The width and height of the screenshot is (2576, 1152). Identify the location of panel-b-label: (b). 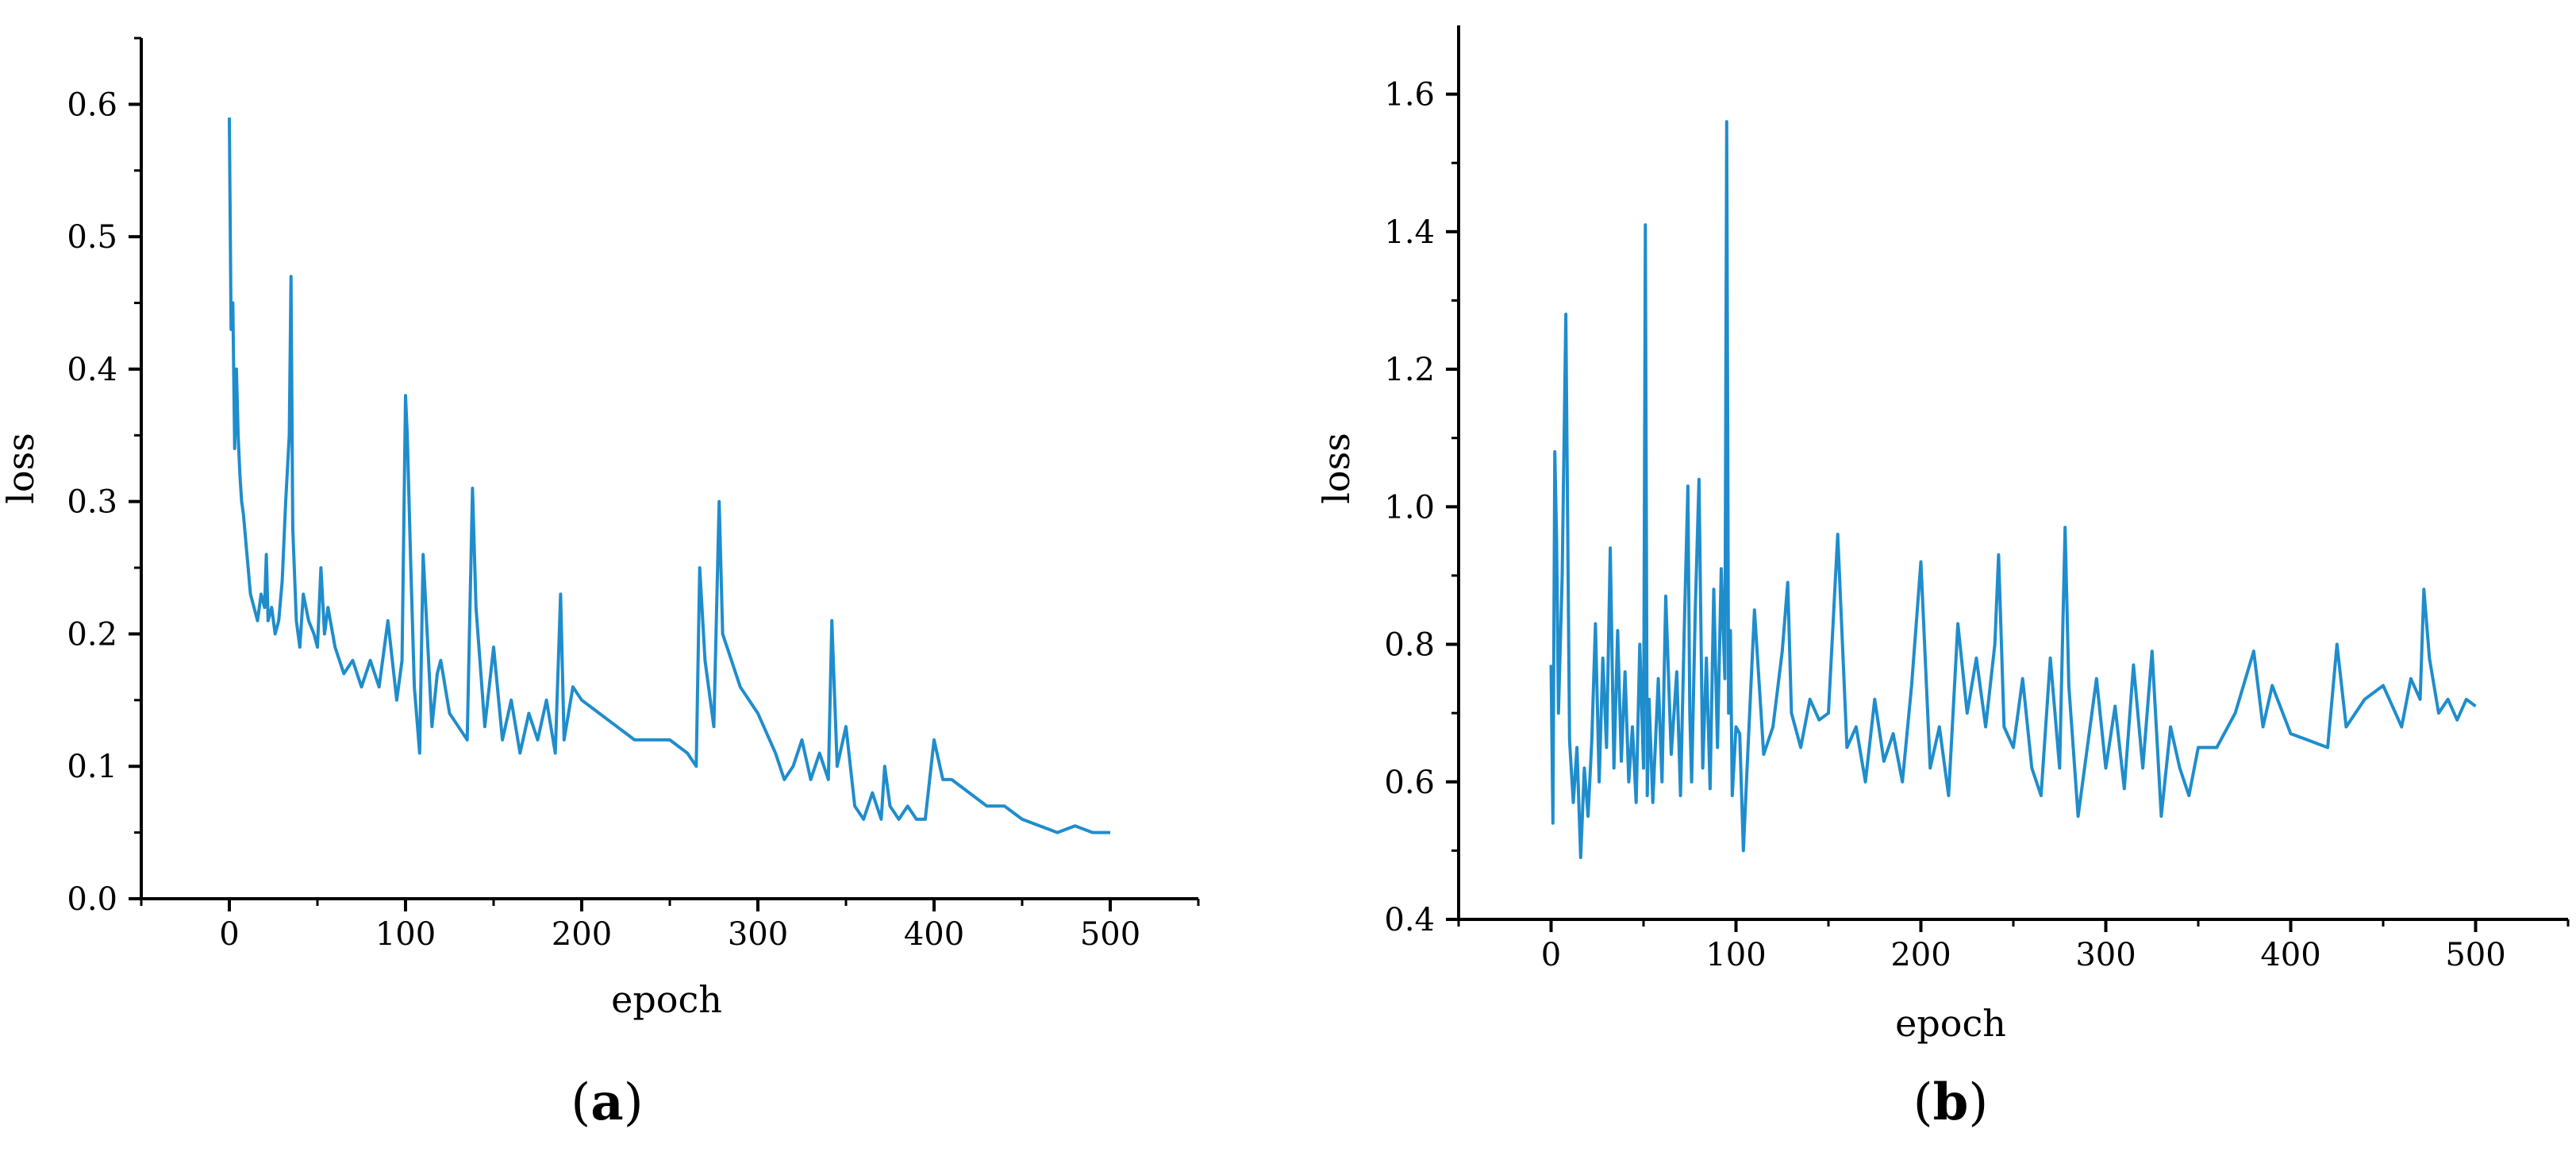
(1951, 1102).